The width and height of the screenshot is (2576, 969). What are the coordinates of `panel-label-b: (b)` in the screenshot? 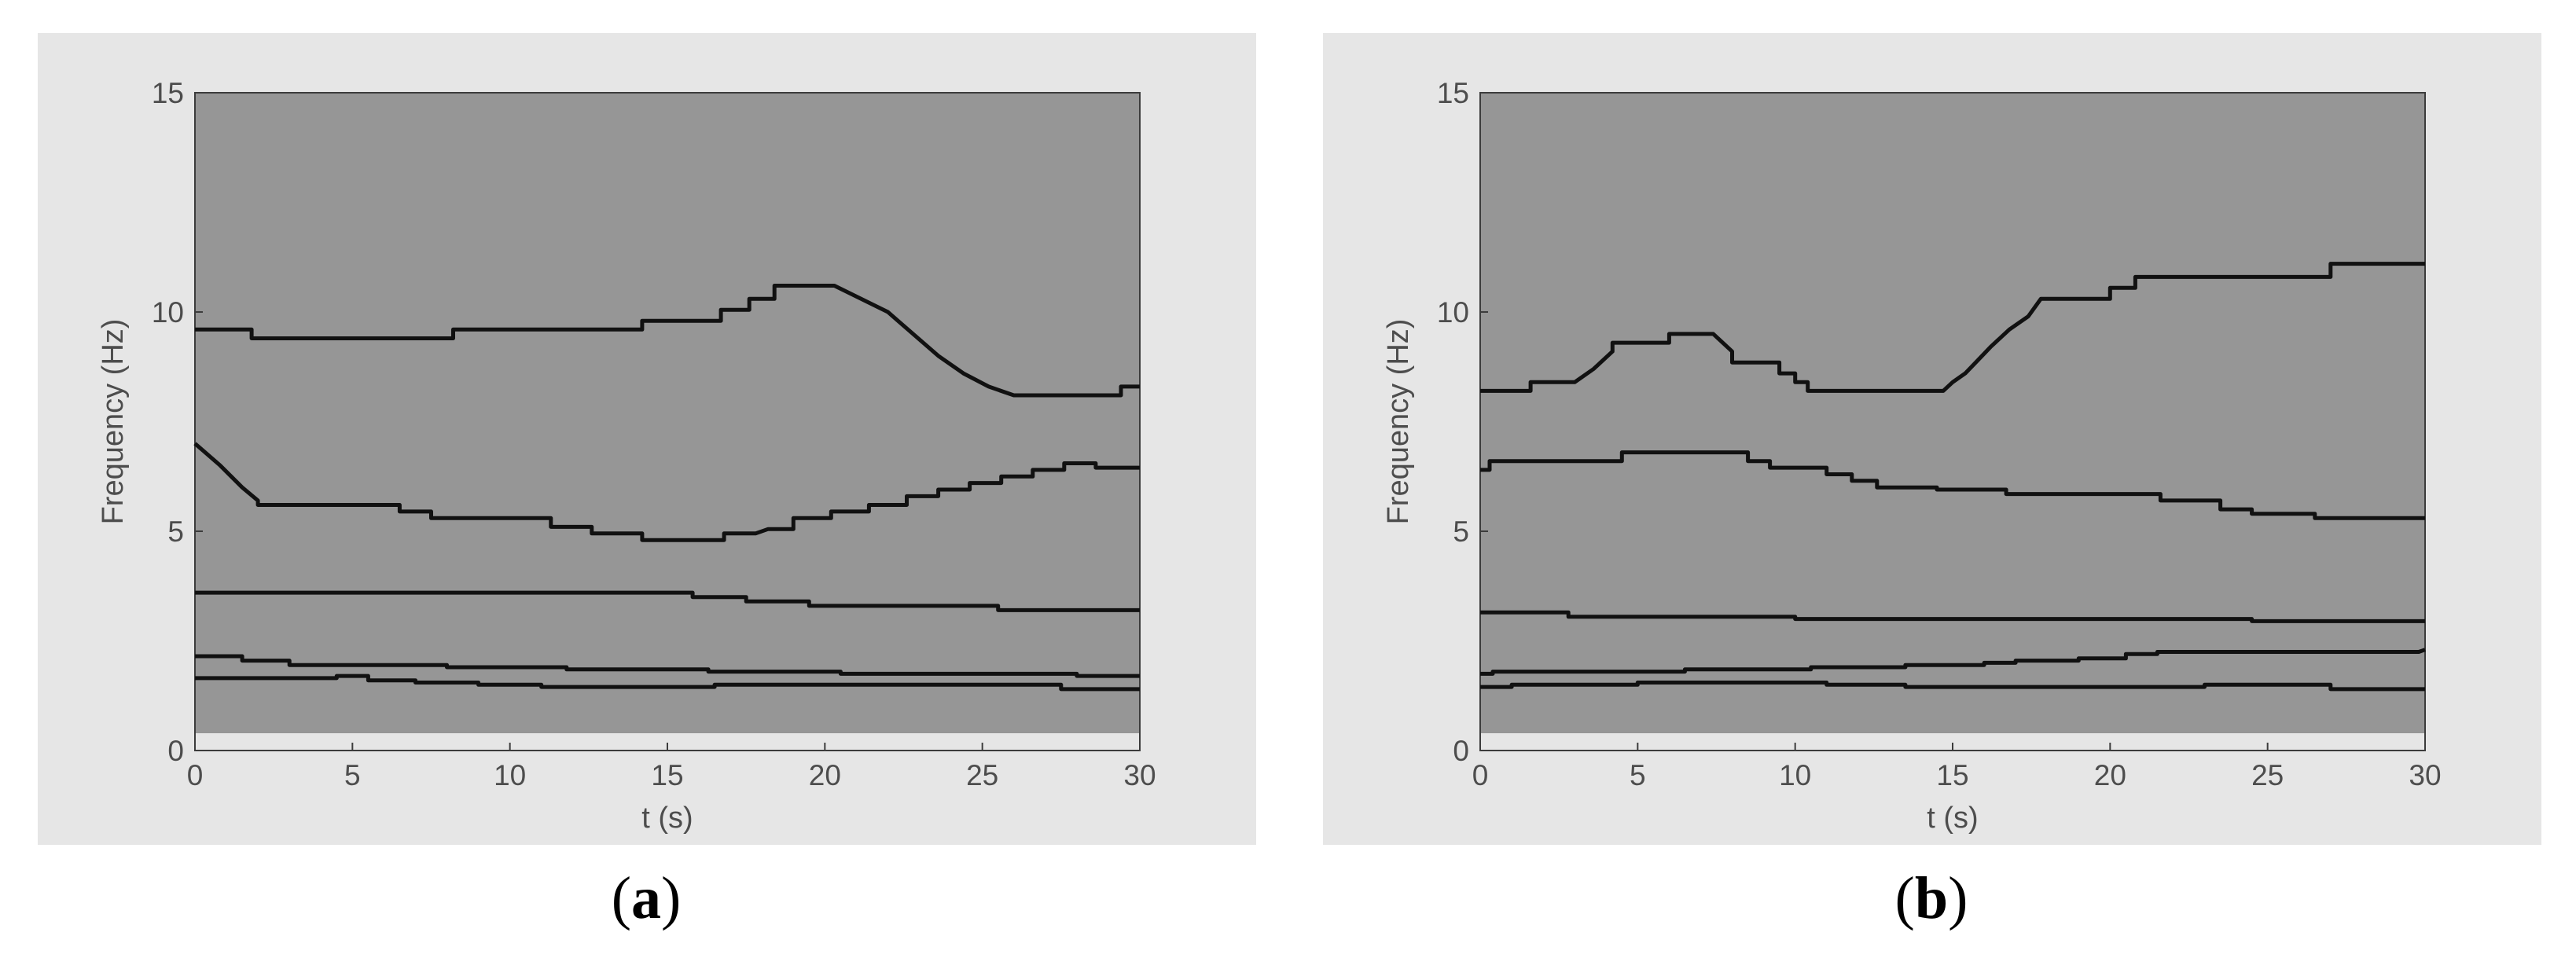 It's located at (1931, 898).